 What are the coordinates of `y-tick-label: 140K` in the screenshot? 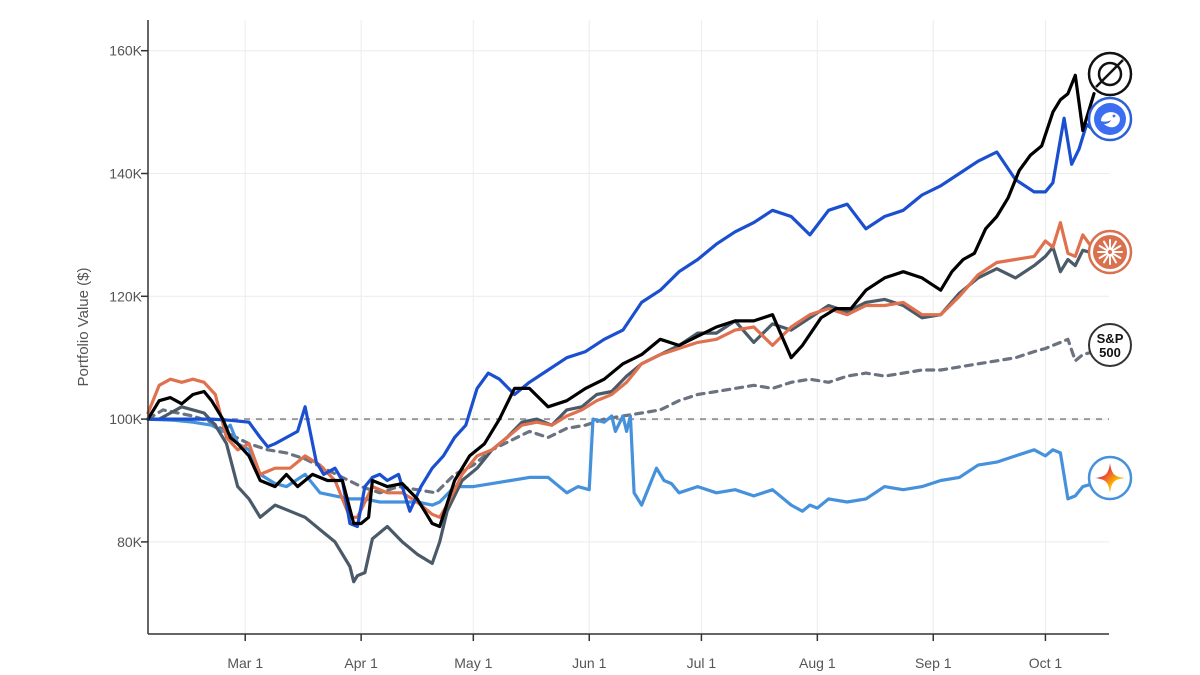 It's located at (125, 174).